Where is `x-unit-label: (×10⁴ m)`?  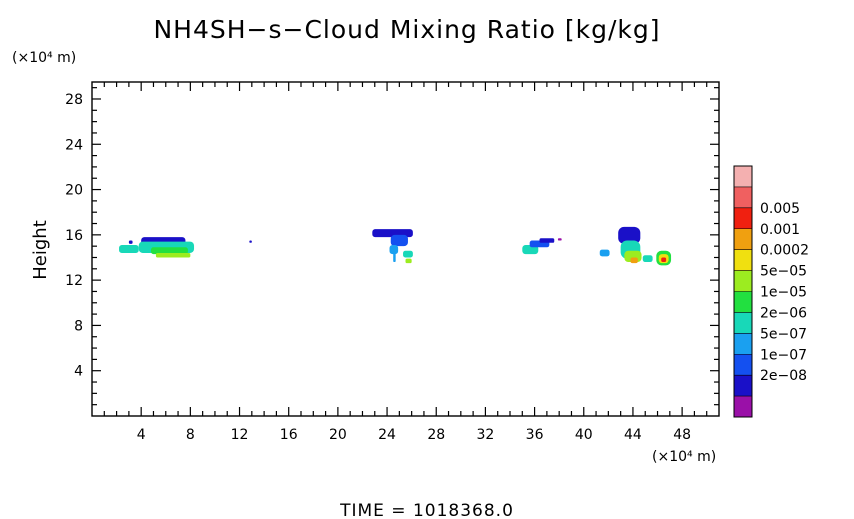
x-unit-label: (×10⁴ m) is located at coordinates (684, 457).